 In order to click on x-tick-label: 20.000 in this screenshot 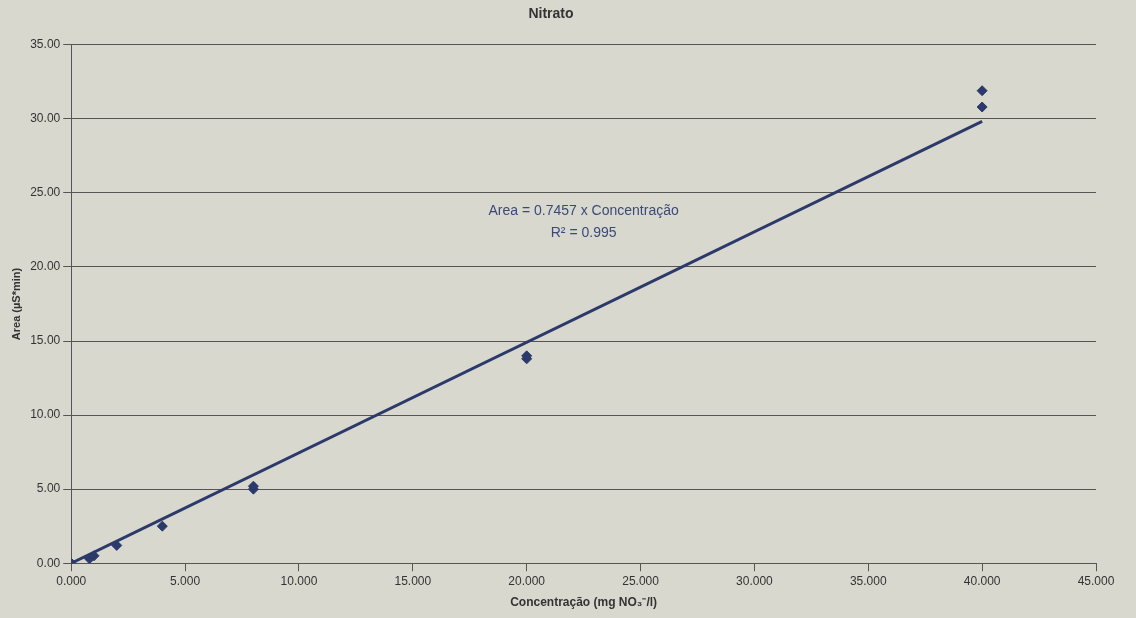, I will do `click(527, 580)`.